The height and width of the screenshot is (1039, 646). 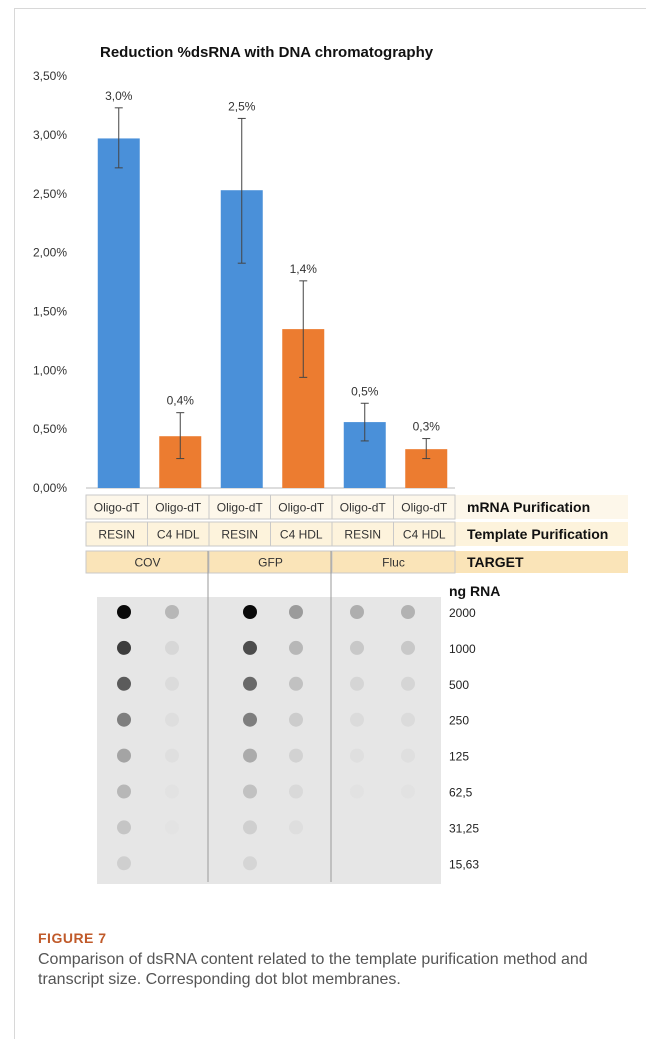 What do you see at coordinates (459, 685) in the screenshot?
I see `dot-blot-amount-label: 500` at bounding box center [459, 685].